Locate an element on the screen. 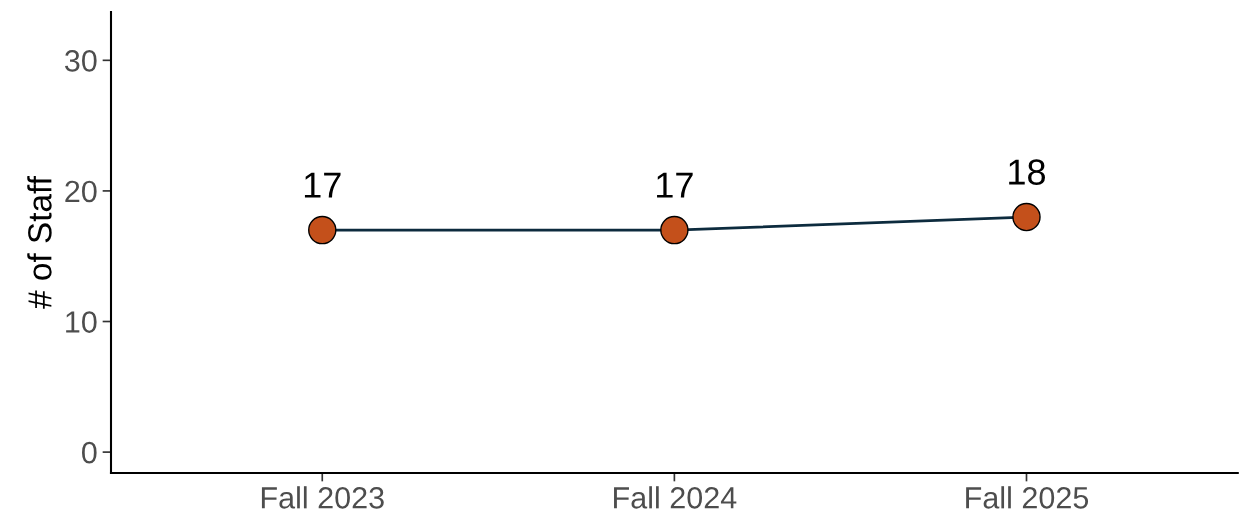 The width and height of the screenshot is (1239, 516). y-axis-title: # of Staff is located at coordinates (39, 242).